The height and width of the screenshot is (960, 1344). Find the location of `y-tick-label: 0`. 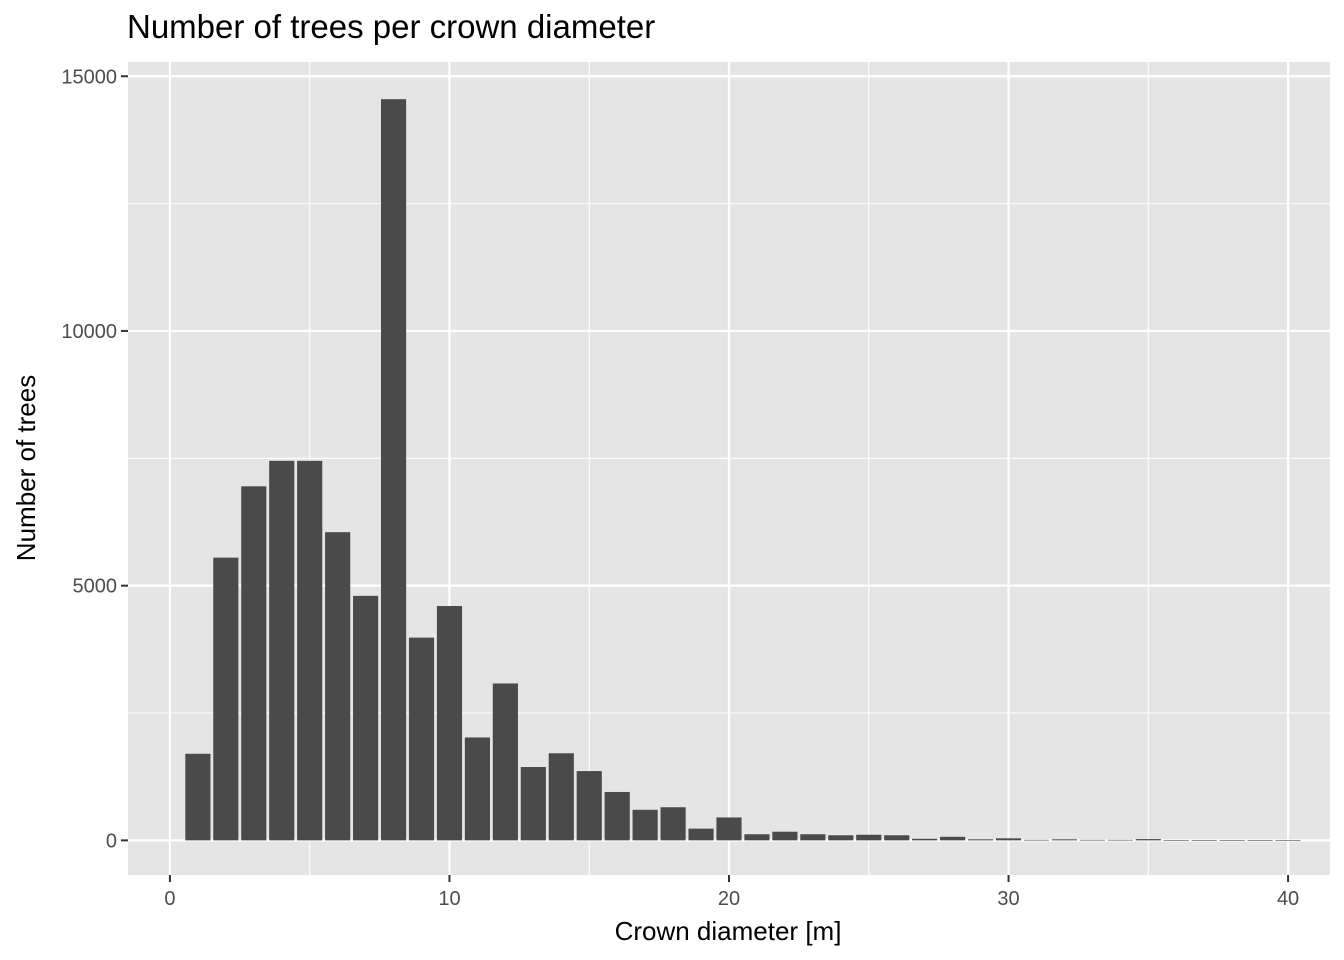

y-tick-label: 0 is located at coordinates (111, 841).